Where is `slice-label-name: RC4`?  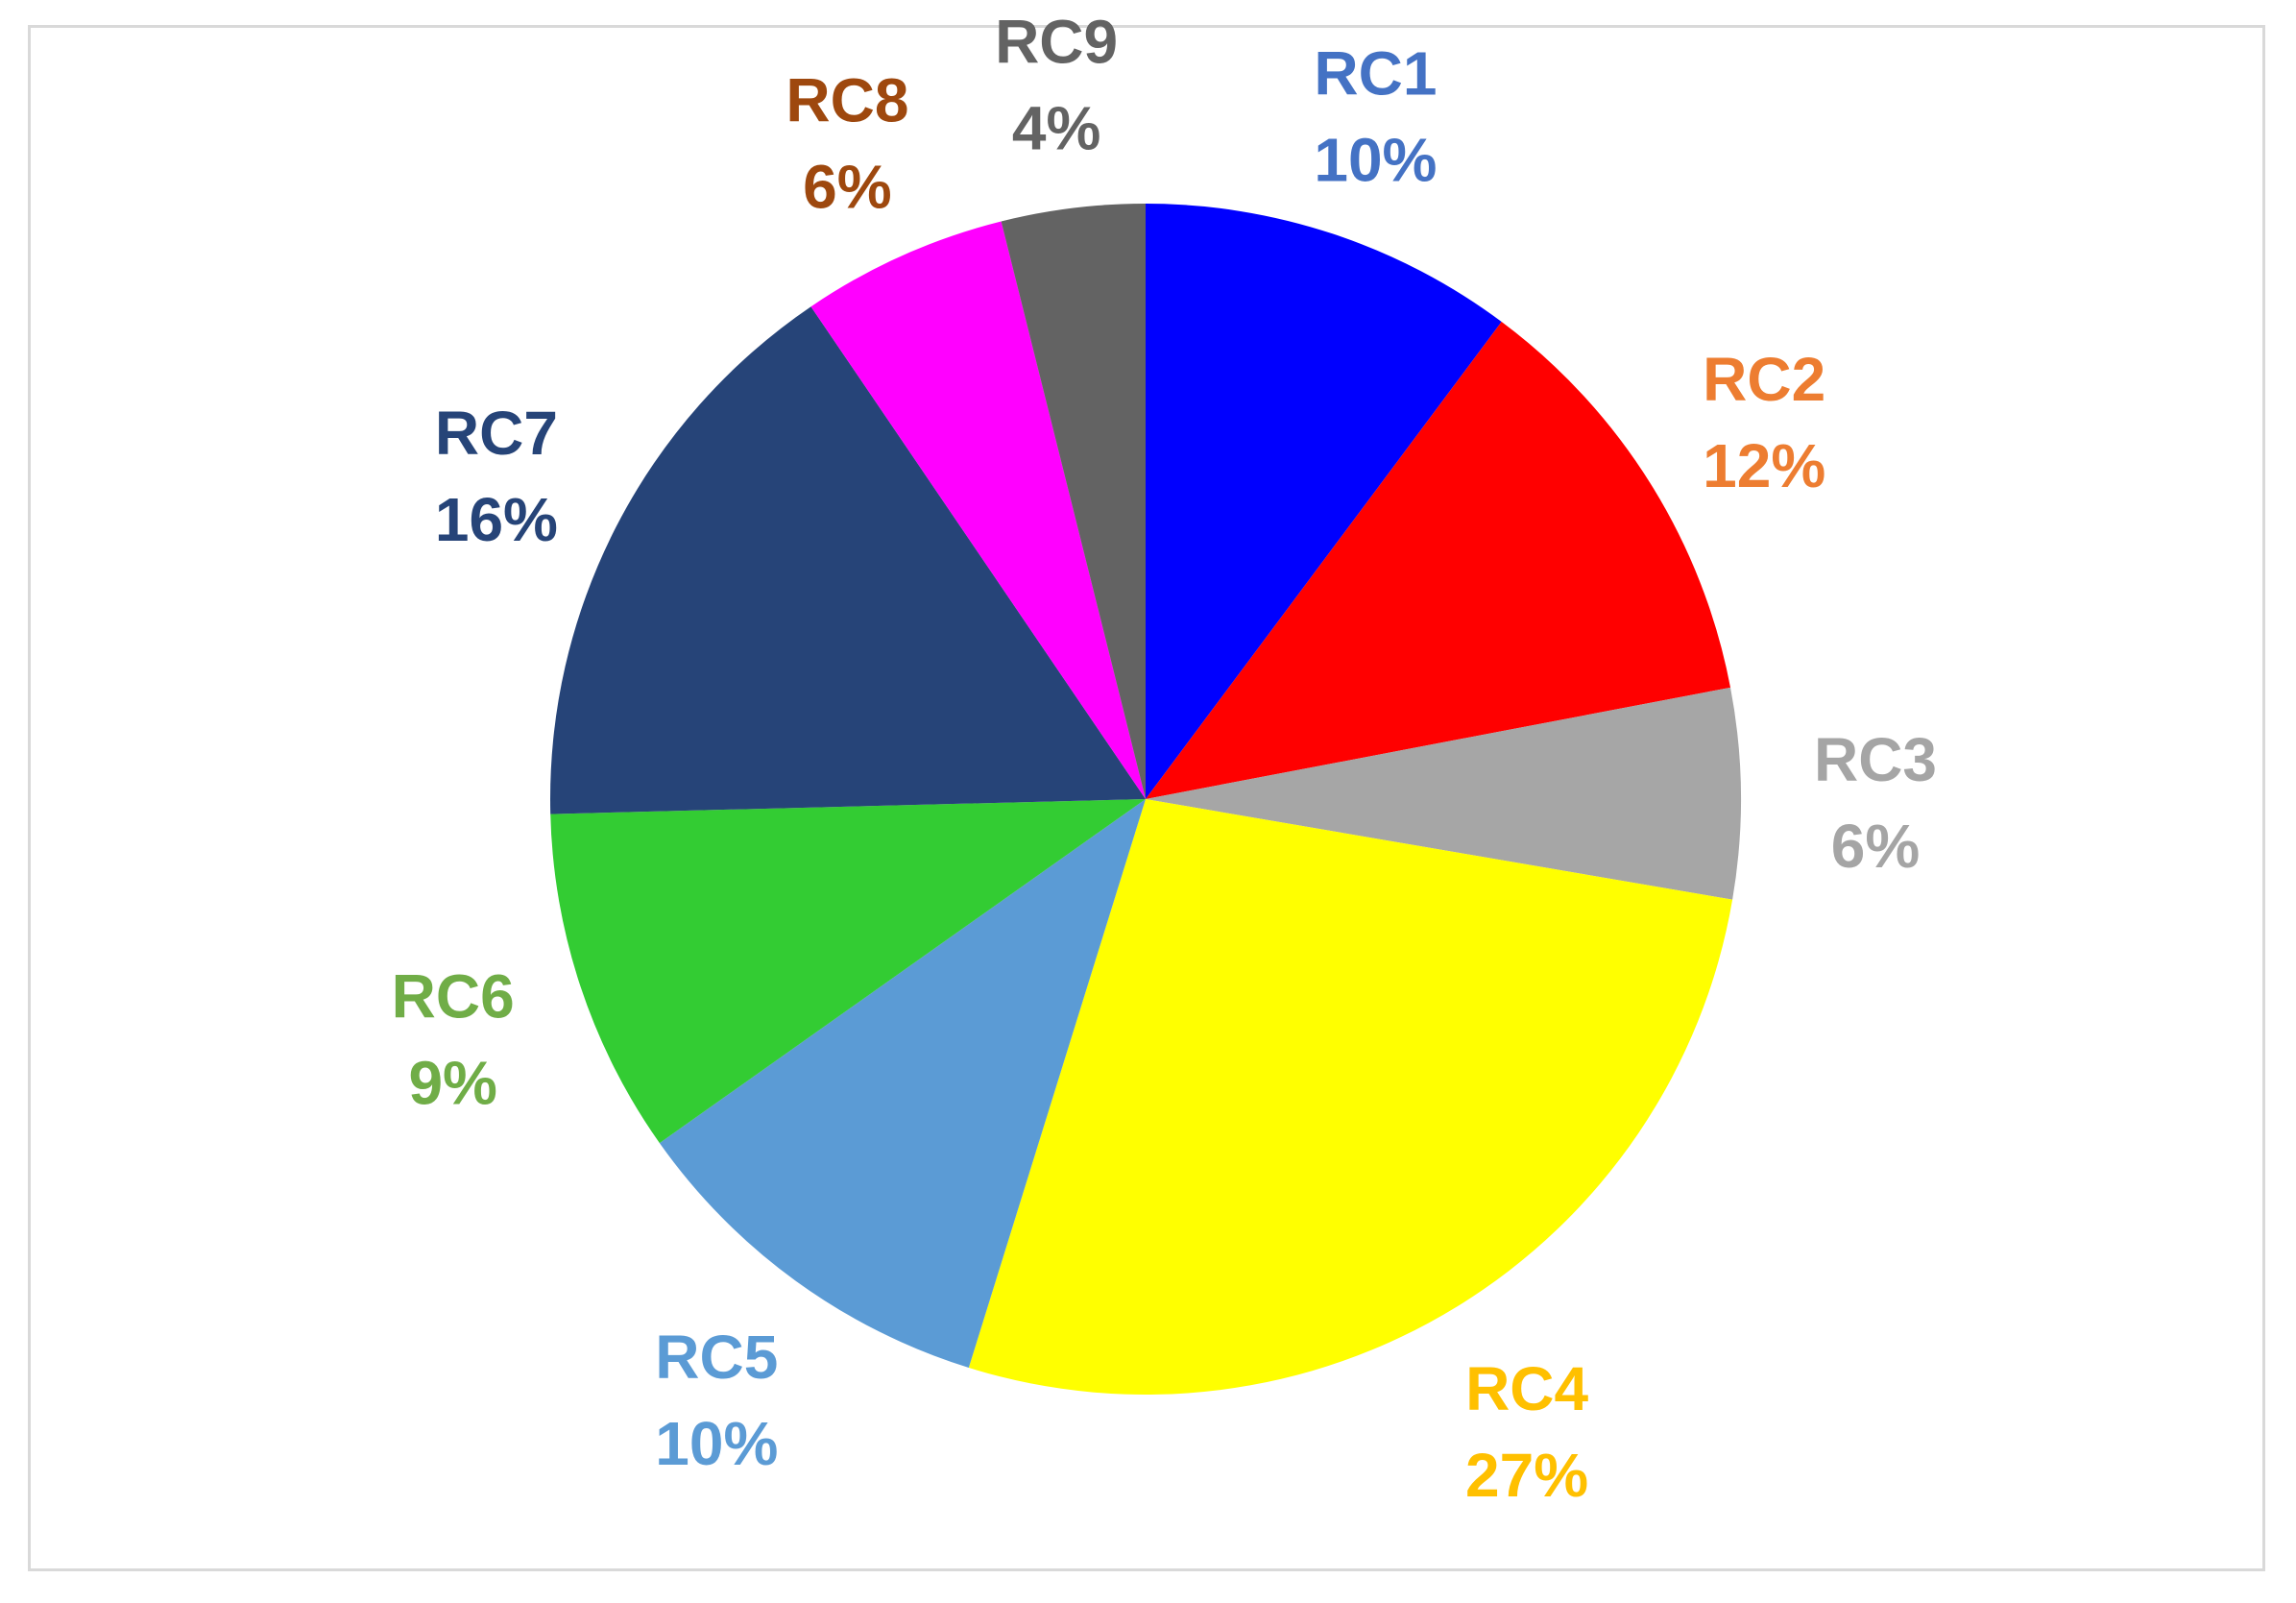
slice-label-name: RC4 is located at coordinates (1526, 1388).